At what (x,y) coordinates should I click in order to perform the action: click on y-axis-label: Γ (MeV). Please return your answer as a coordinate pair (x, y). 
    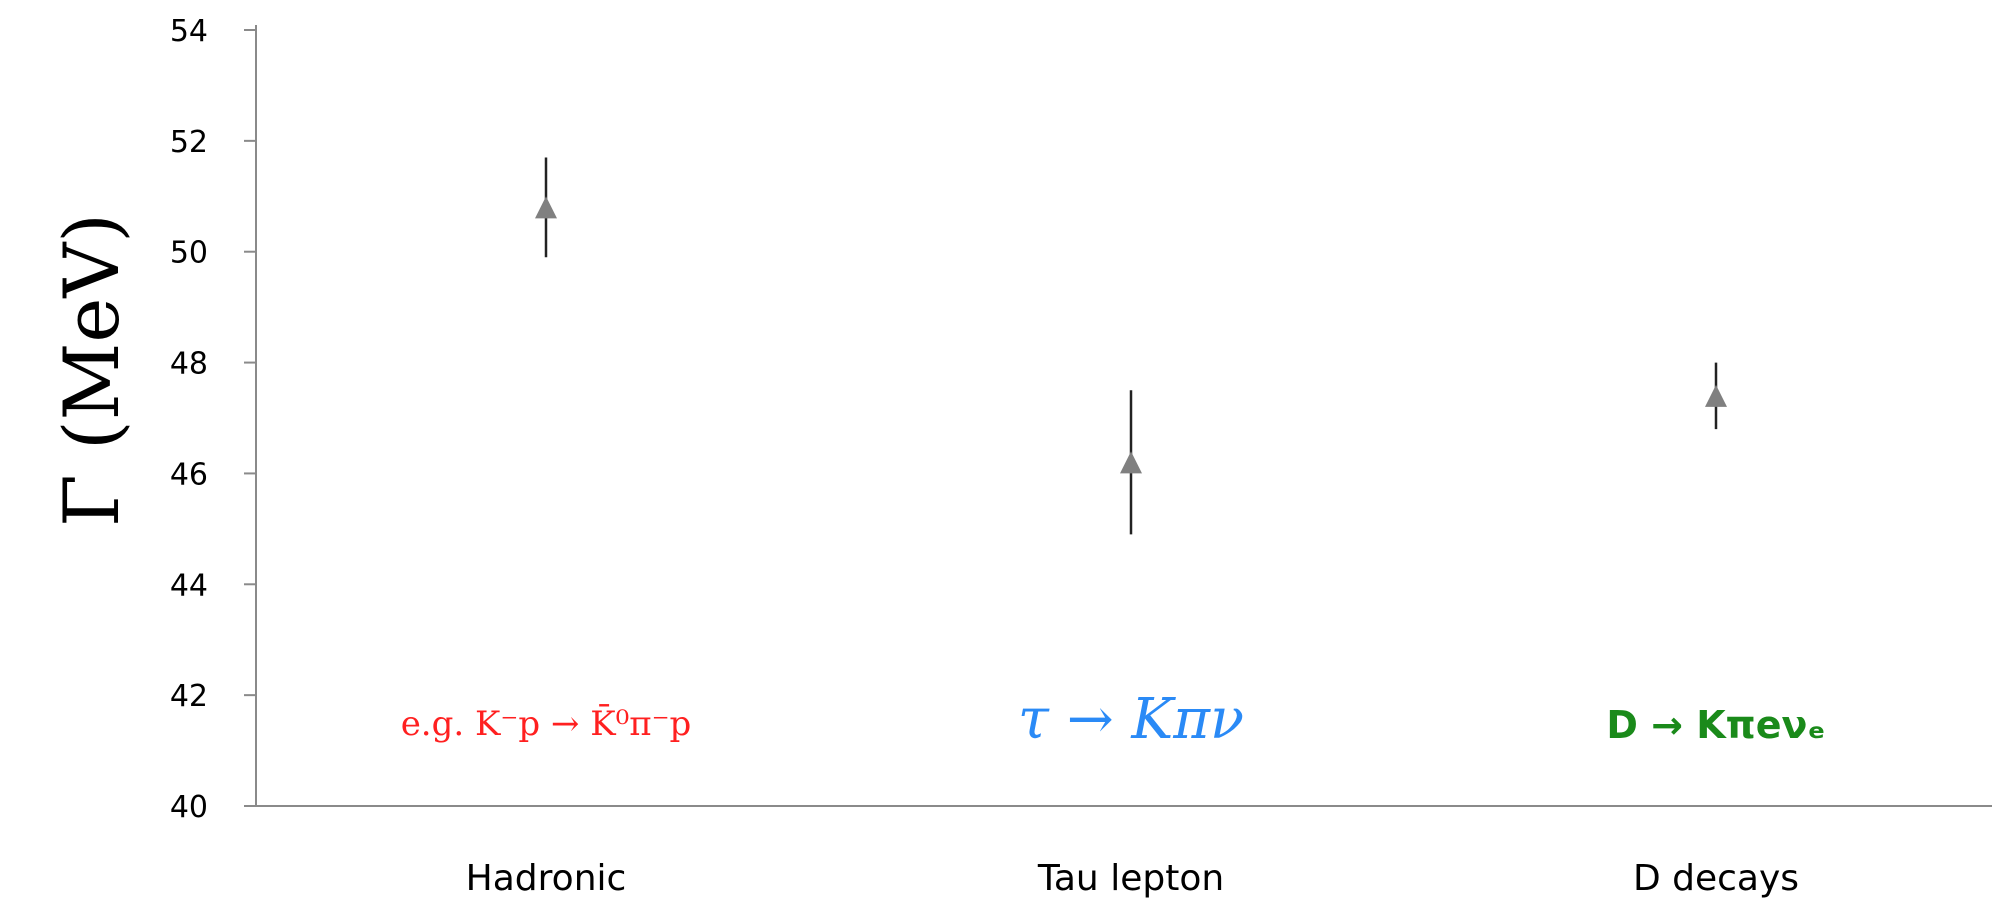
    Looking at the image, I should click on (91, 370).